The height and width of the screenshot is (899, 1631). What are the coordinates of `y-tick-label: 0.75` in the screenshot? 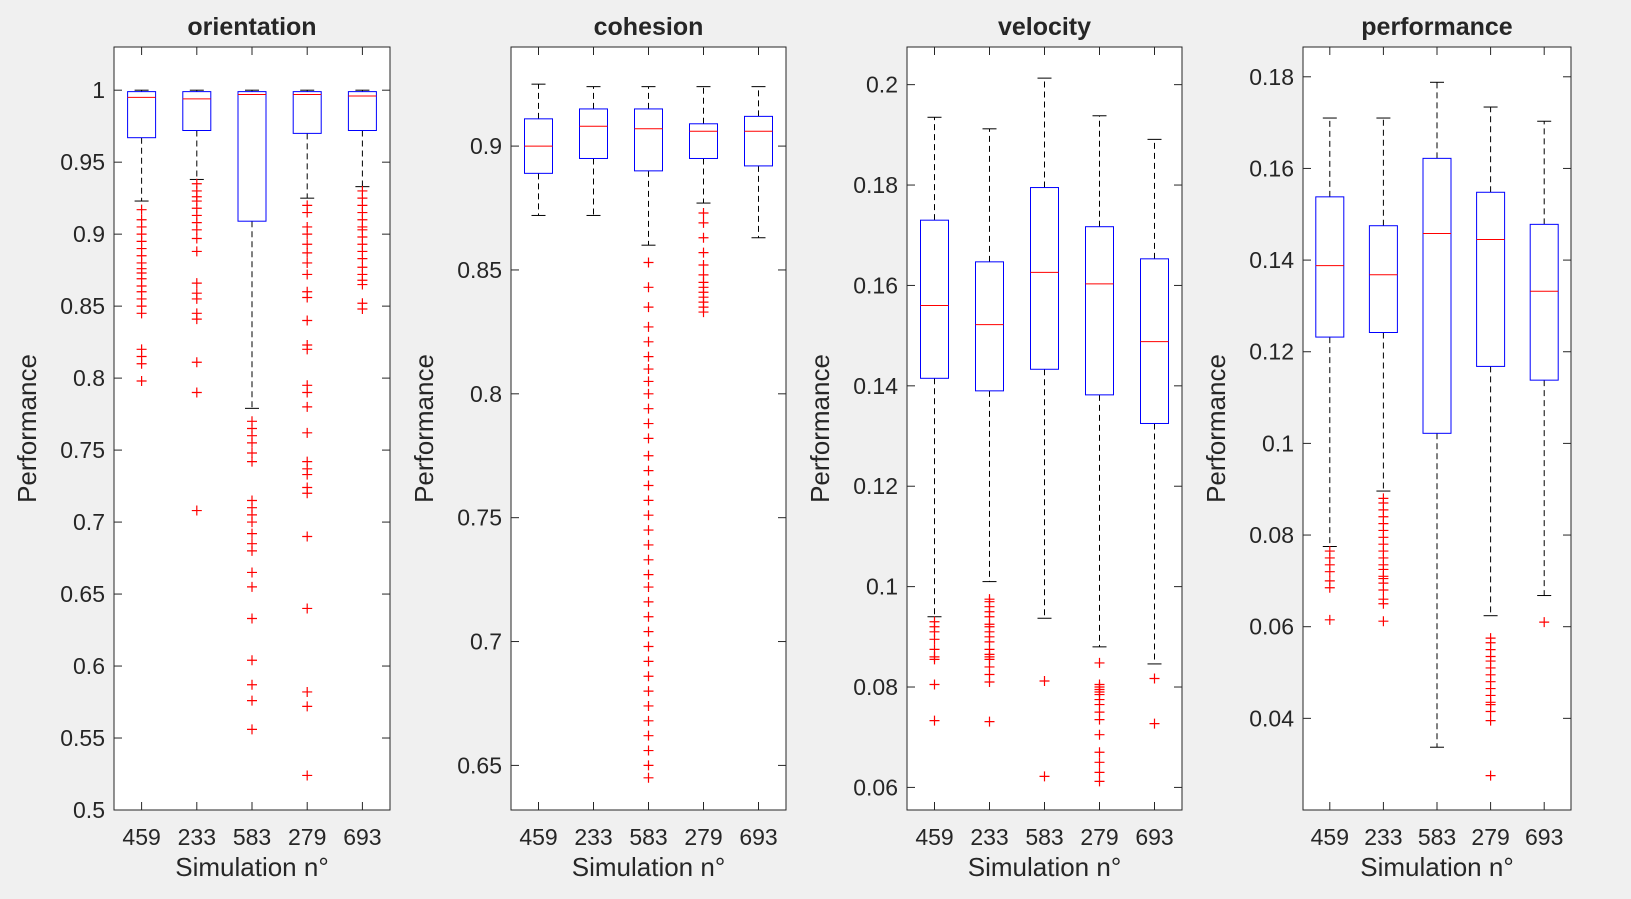 It's located at (479, 518).